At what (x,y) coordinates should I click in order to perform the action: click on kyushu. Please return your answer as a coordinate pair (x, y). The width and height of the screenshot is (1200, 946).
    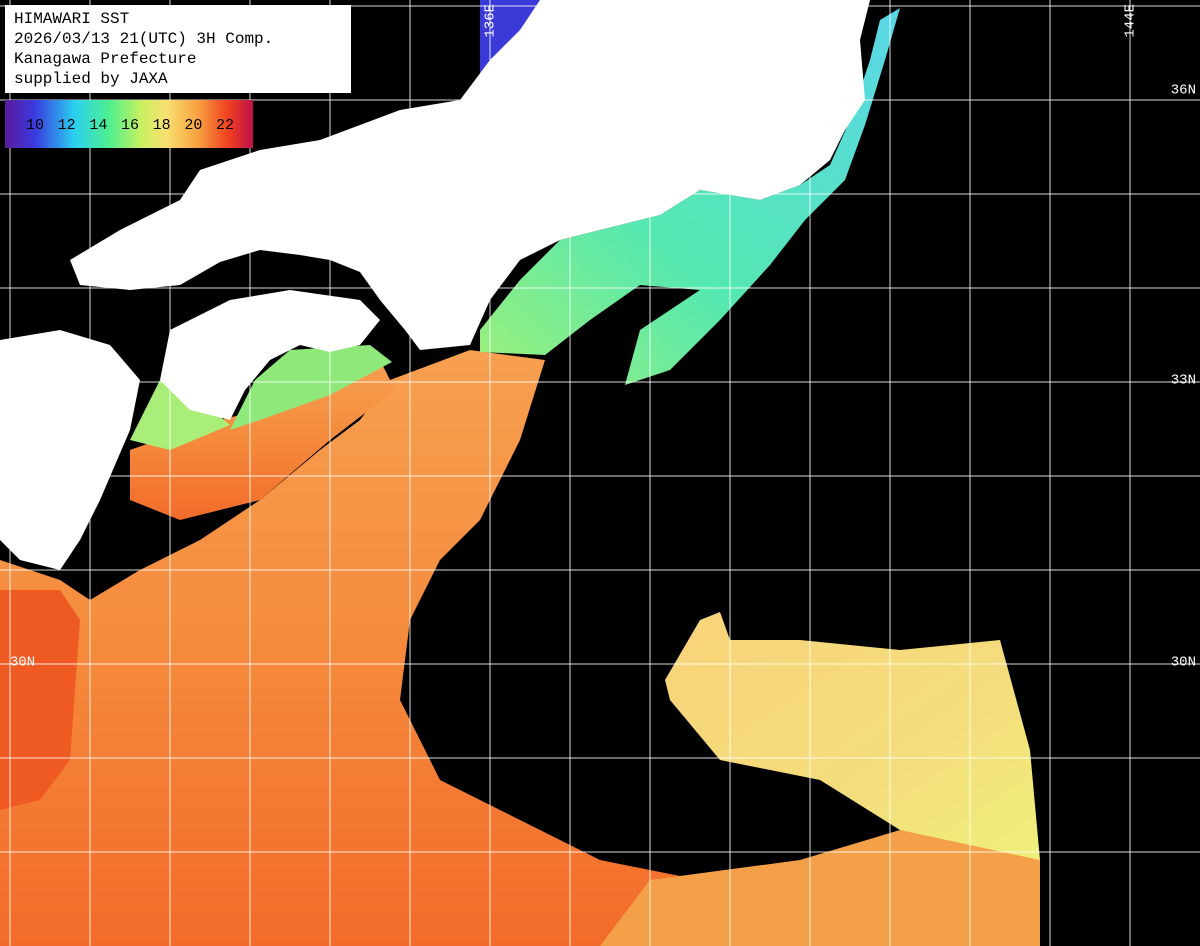
    Looking at the image, I should click on (70, 450).